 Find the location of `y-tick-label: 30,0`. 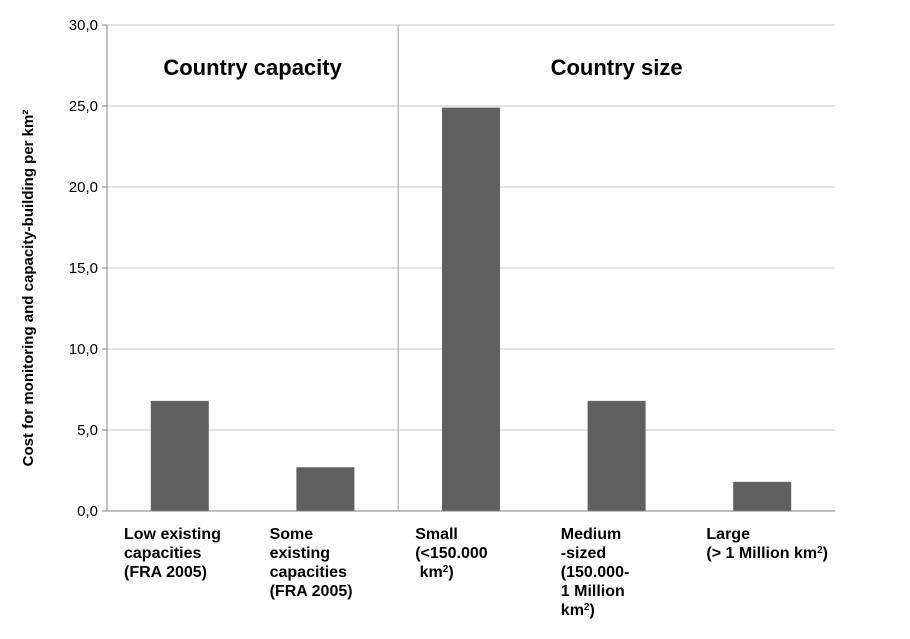

y-tick-label: 30,0 is located at coordinates (83, 25).